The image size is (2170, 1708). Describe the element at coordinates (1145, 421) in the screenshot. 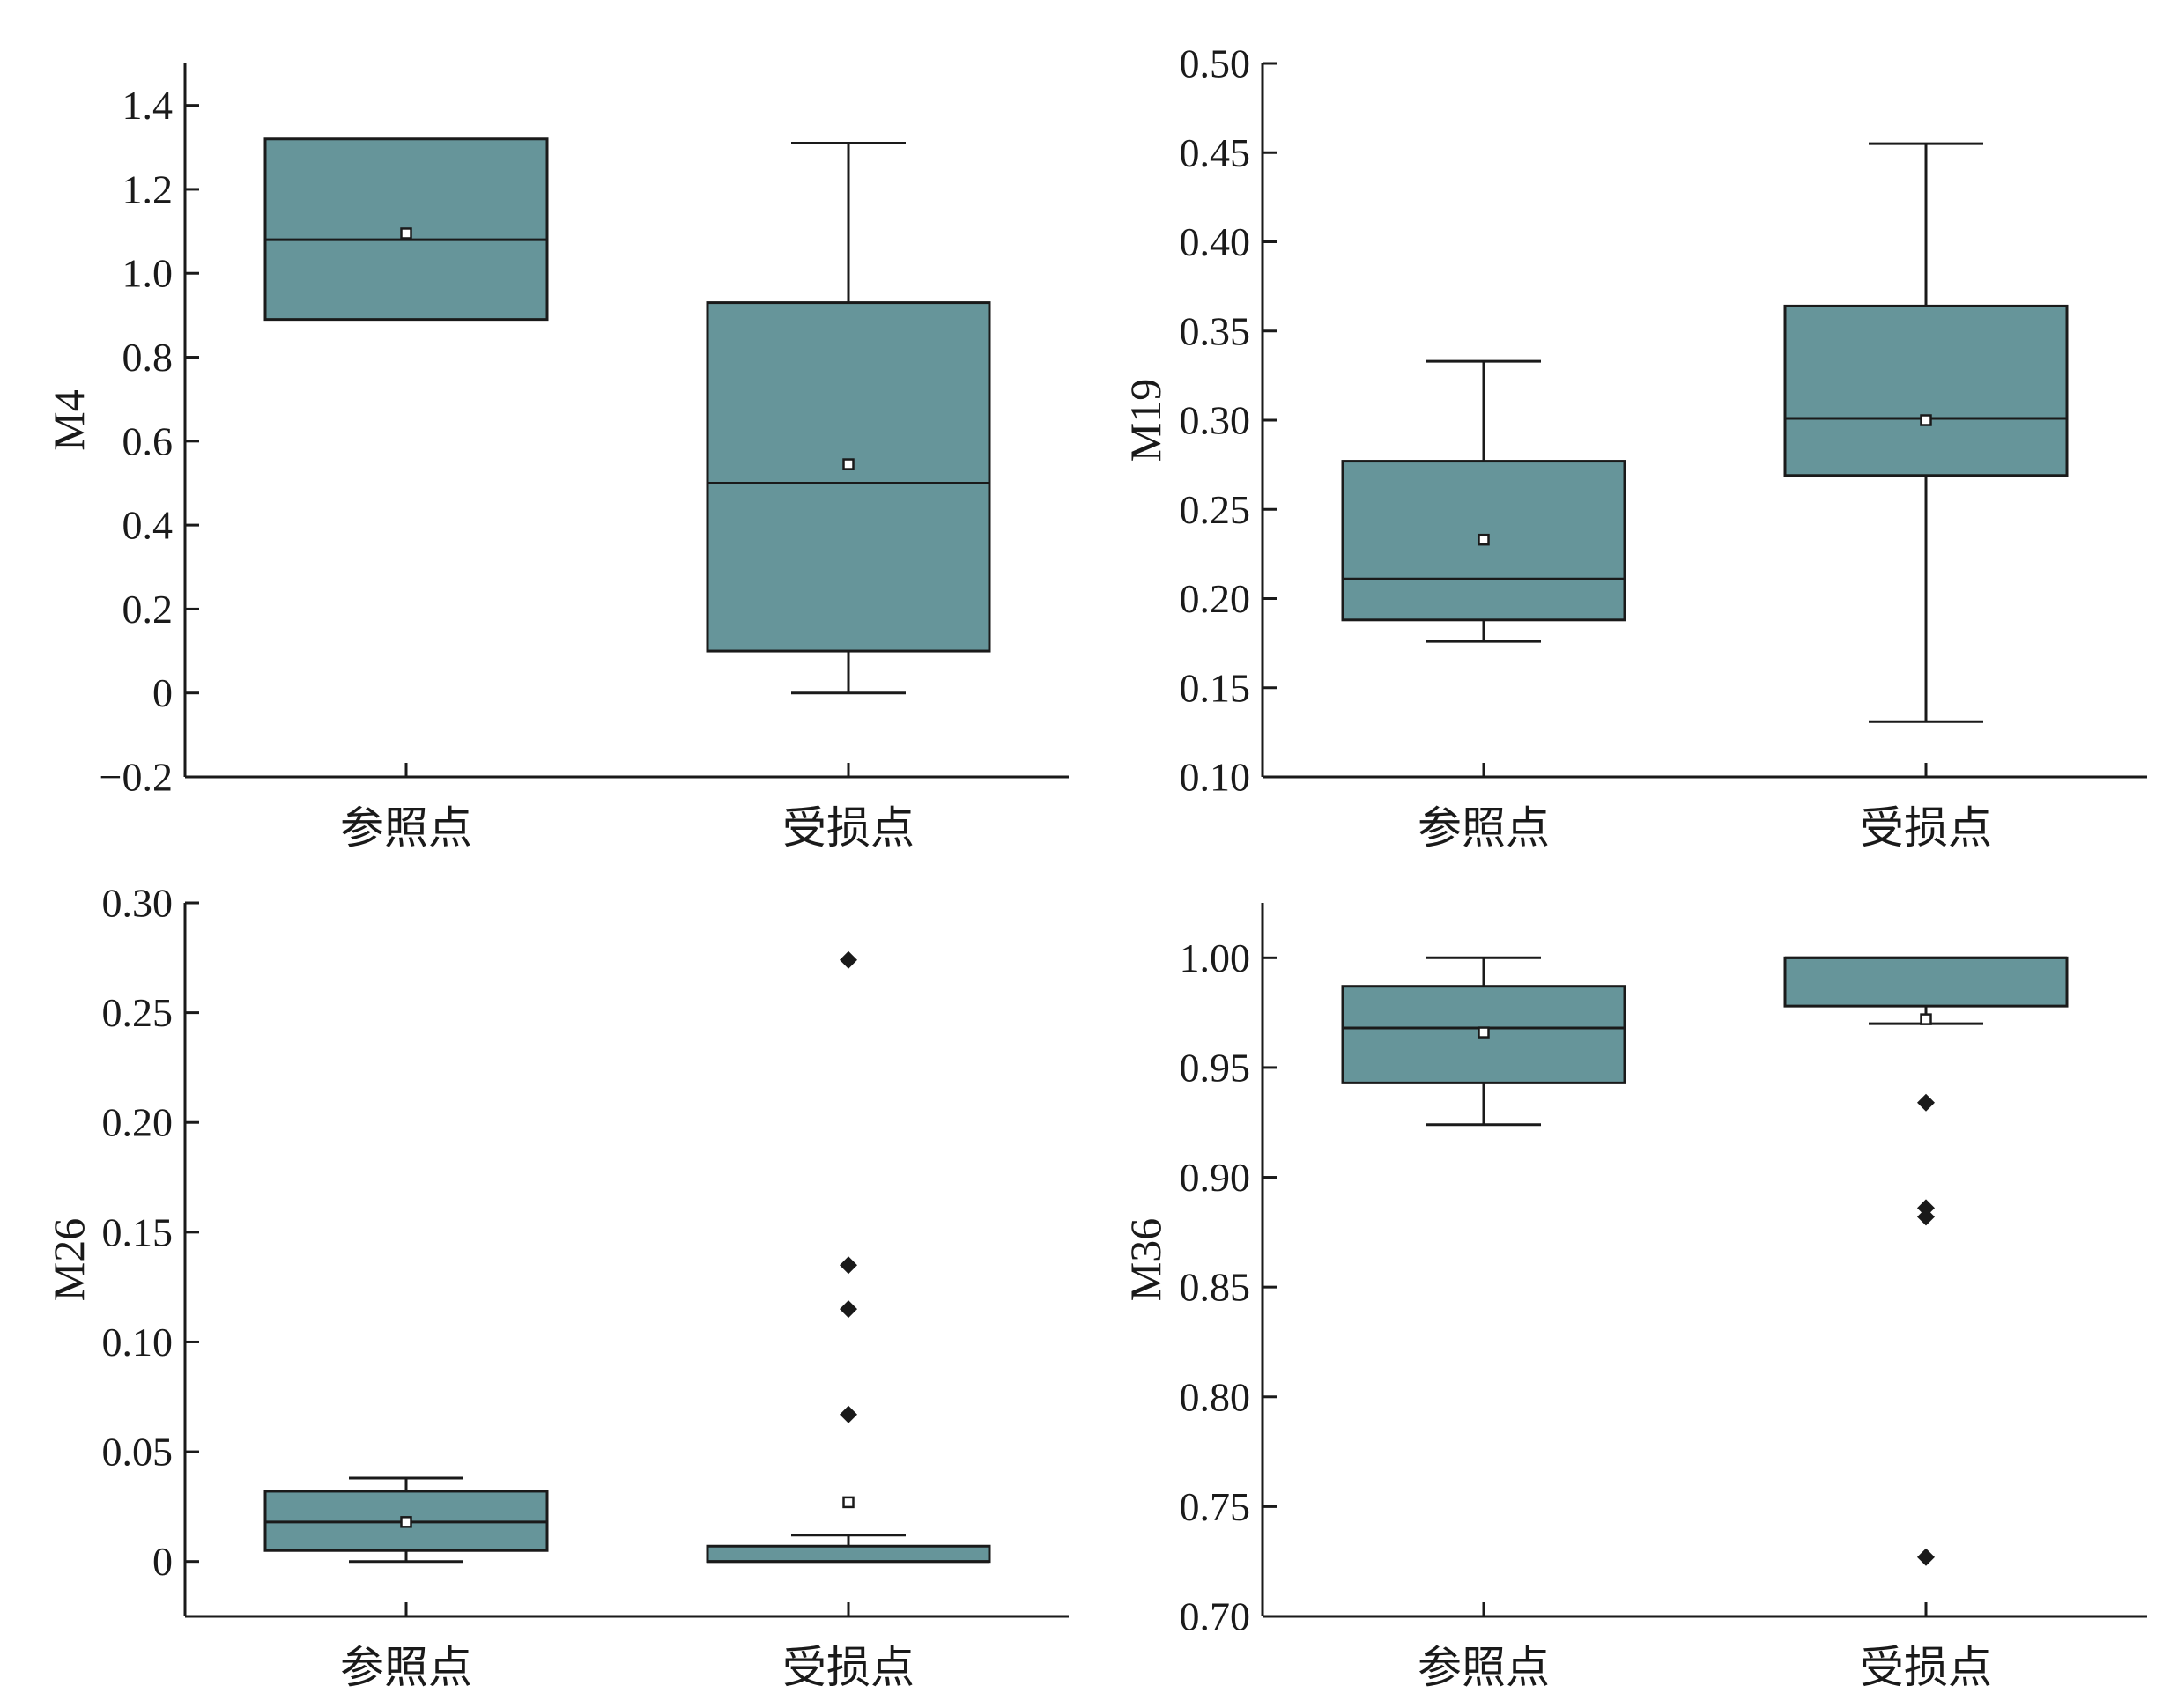

I see `y-axis-title: M19` at that location.